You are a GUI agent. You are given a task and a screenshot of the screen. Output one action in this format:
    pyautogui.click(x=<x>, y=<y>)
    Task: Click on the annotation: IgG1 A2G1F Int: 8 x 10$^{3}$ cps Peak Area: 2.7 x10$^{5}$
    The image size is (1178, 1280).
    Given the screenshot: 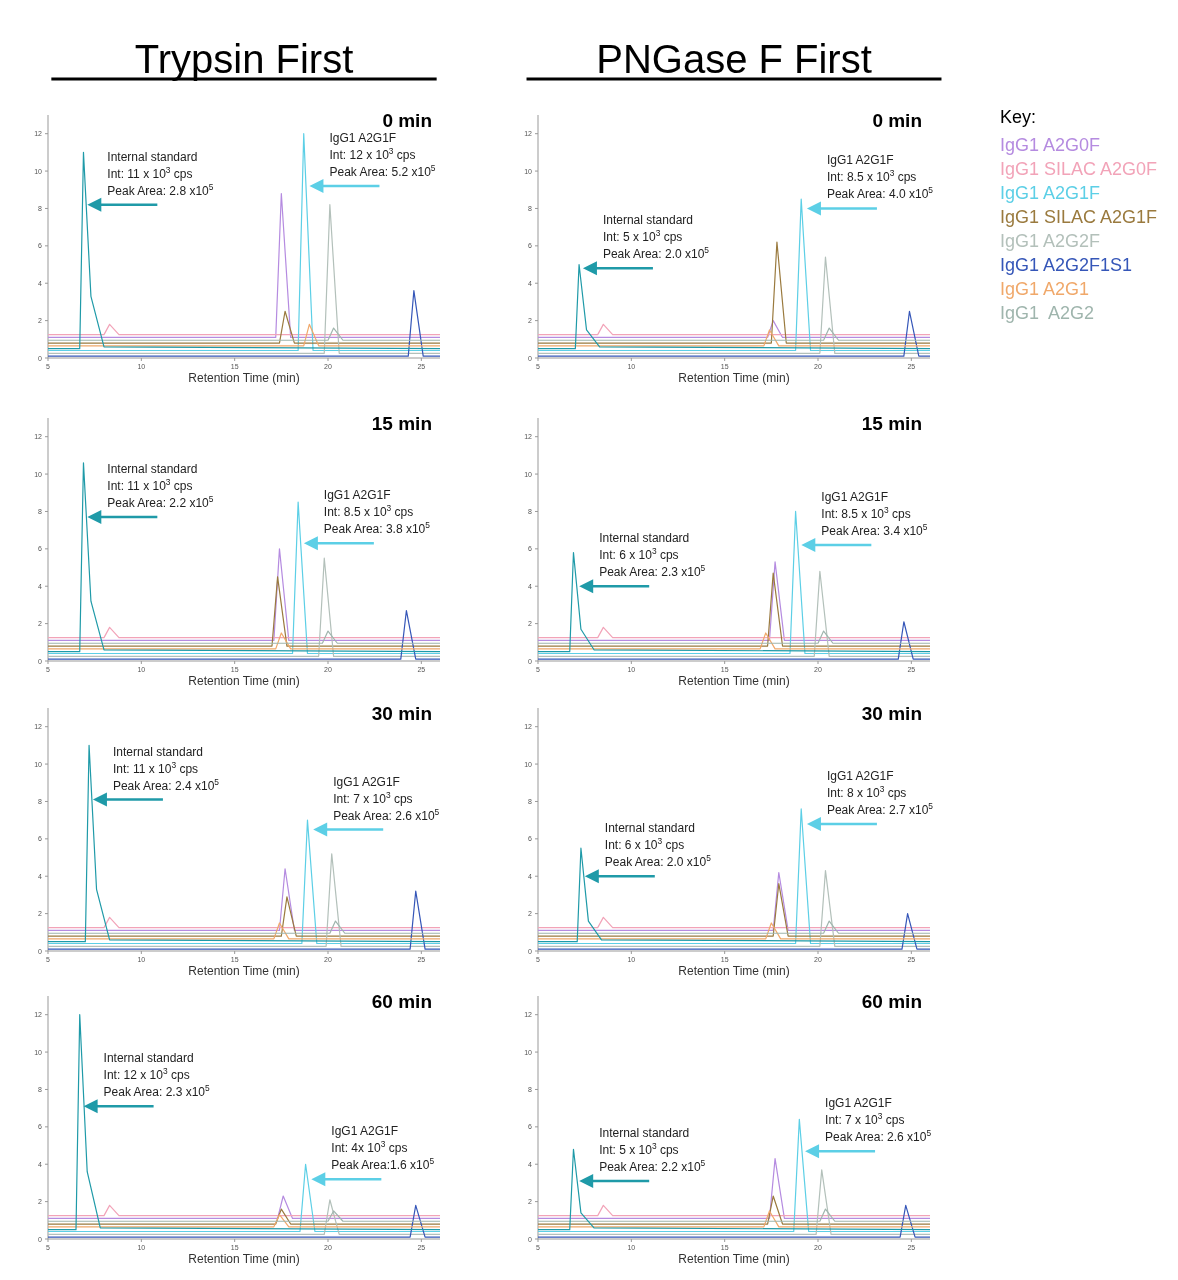 What is the action you would take?
    pyautogui.click(x=880, y=792)
    